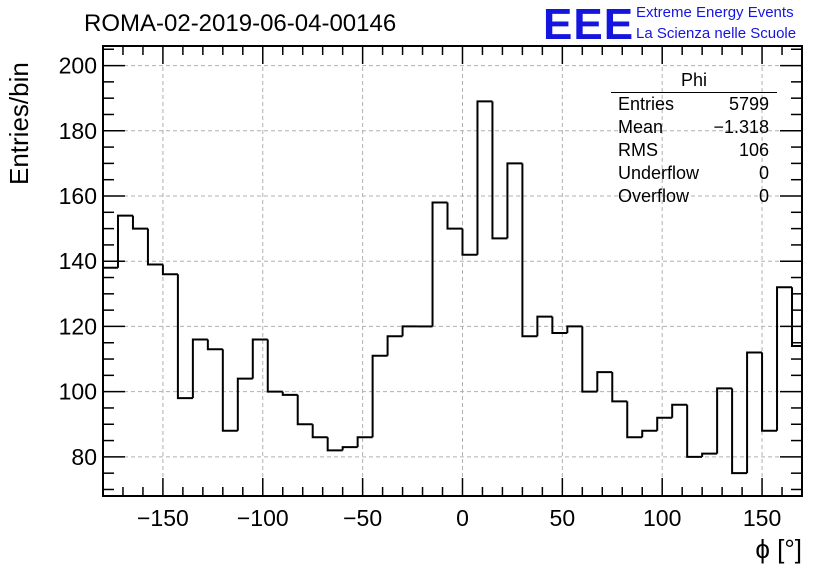 The image size is (836, 572). Describe the element at coordinates (563, 518) in the screenshot. I see `x-tick-label: 50` at that location.